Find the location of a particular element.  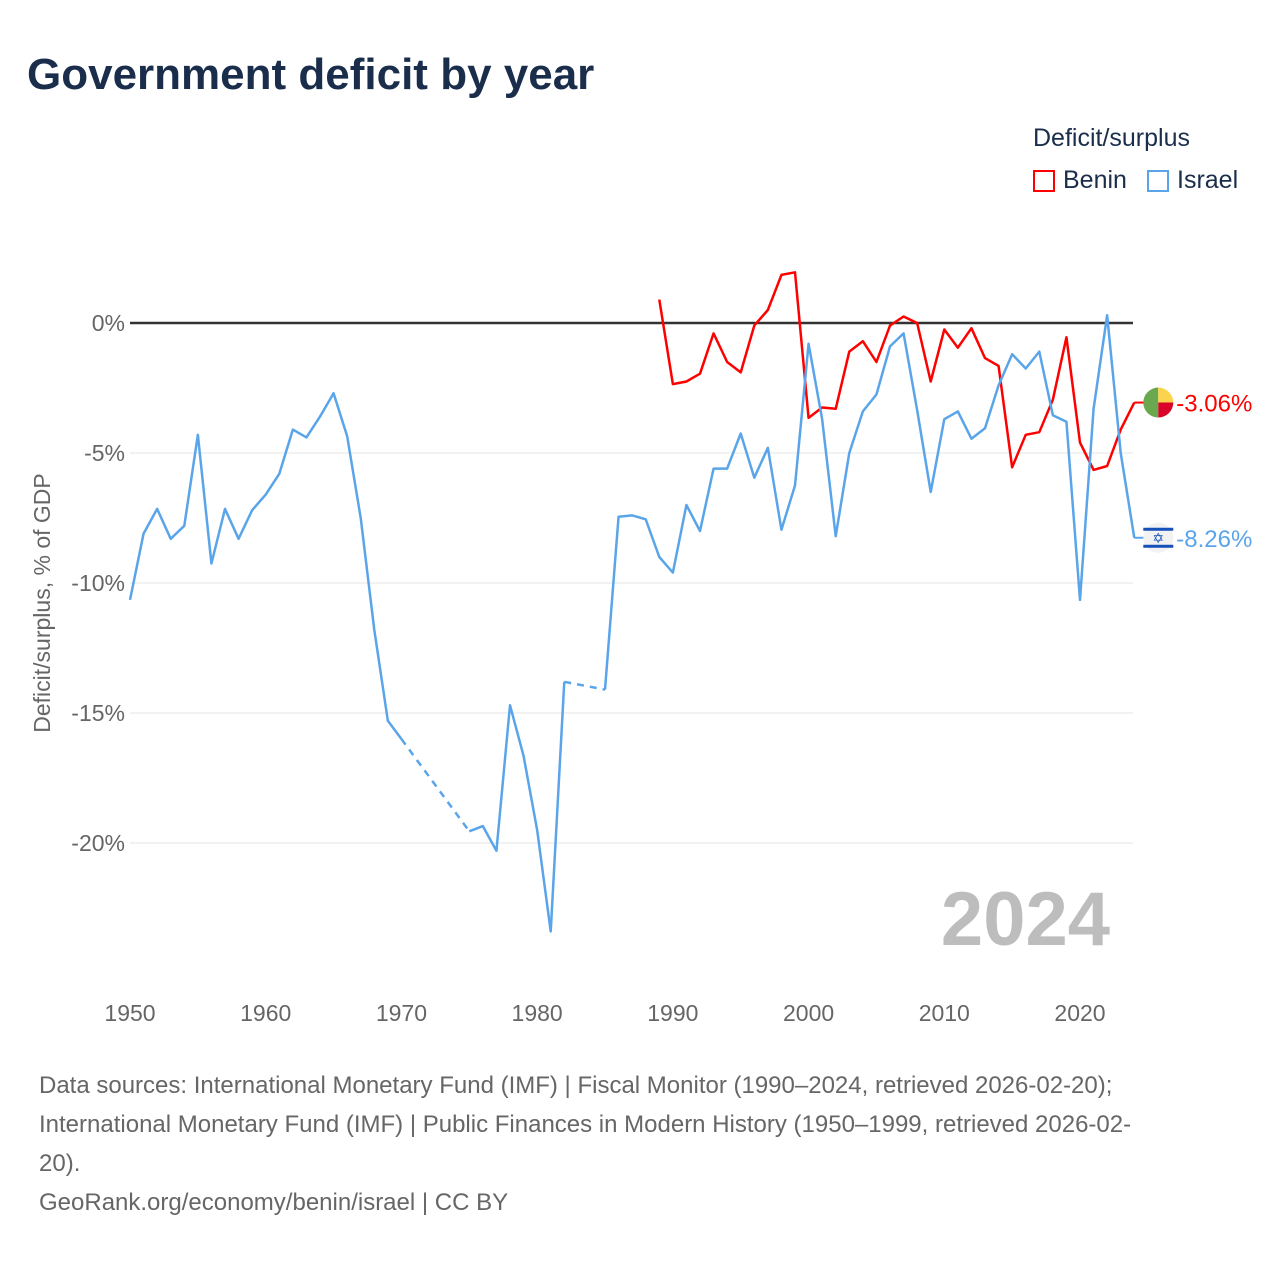

y-tick-label: -15% is located at coordinates (98, 713).